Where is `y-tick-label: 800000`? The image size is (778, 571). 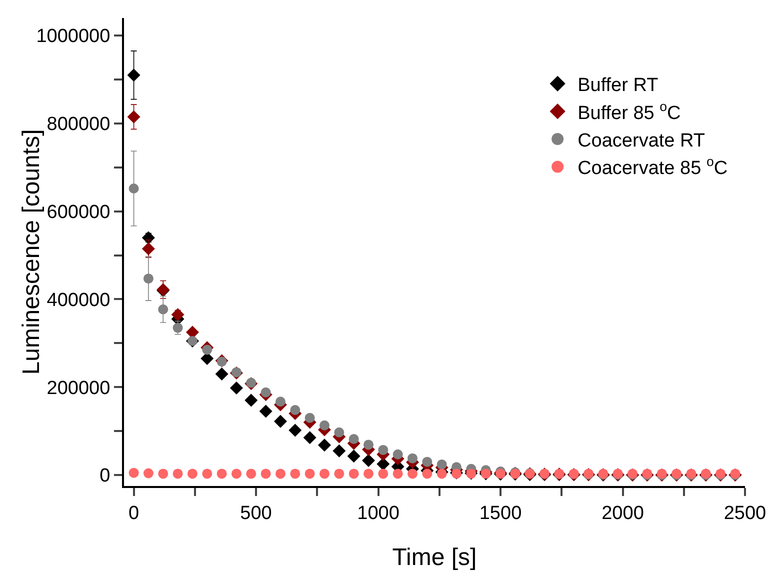 y-tick-label: 800000 is located at coordinates (78, 125).